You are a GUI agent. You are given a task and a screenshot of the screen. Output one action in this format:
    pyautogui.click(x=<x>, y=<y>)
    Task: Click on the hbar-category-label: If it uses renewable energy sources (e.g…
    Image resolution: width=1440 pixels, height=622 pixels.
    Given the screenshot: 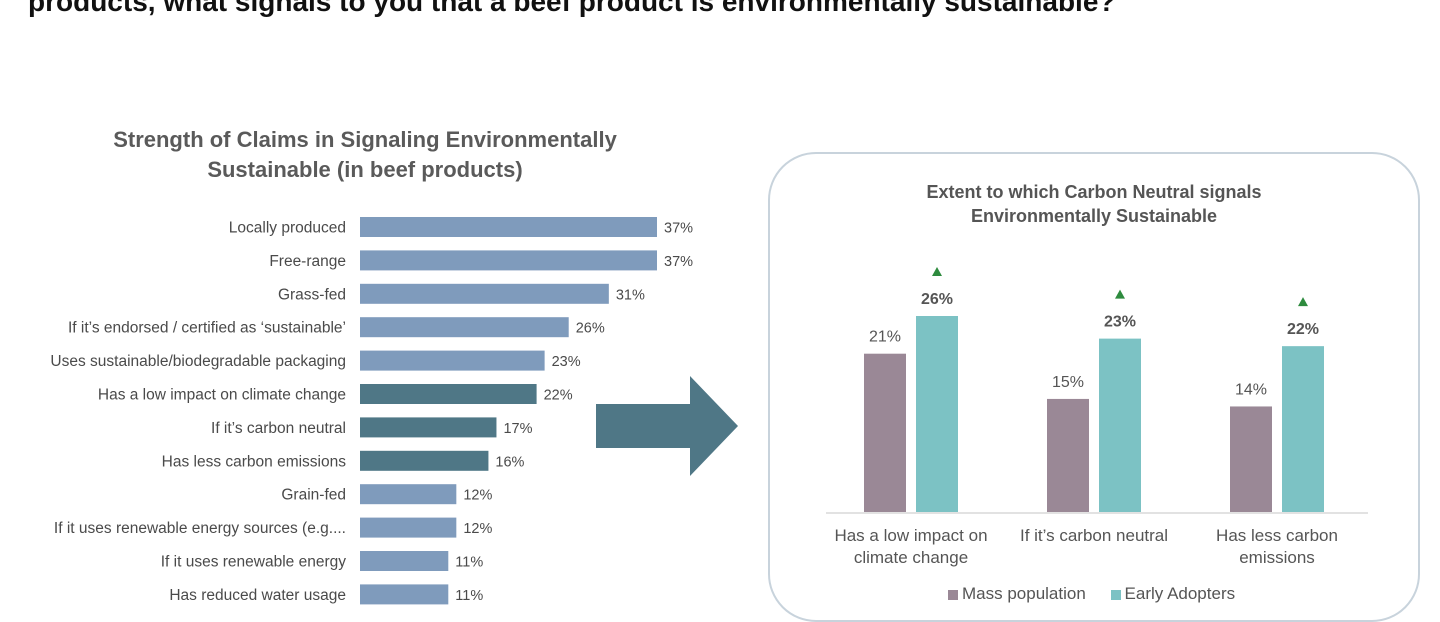 What is the action you would take?
    pyautogui.click(x=200, y=528)
    